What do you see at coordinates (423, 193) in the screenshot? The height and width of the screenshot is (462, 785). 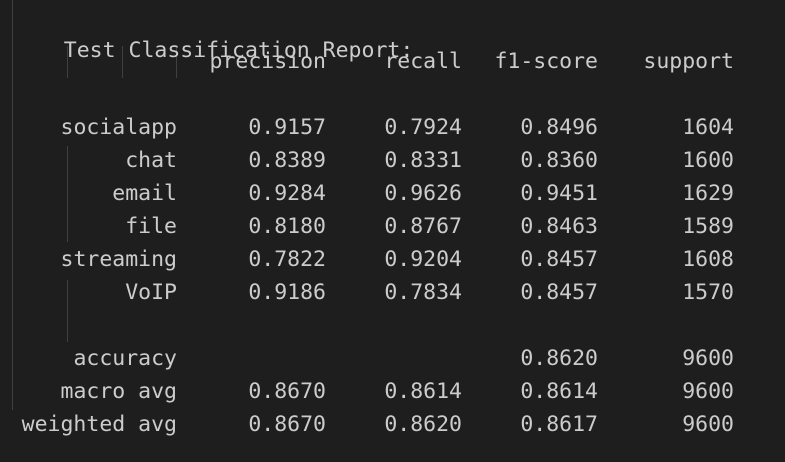 I see `row-recall: 0.9626` at bounding box center [423, 193].